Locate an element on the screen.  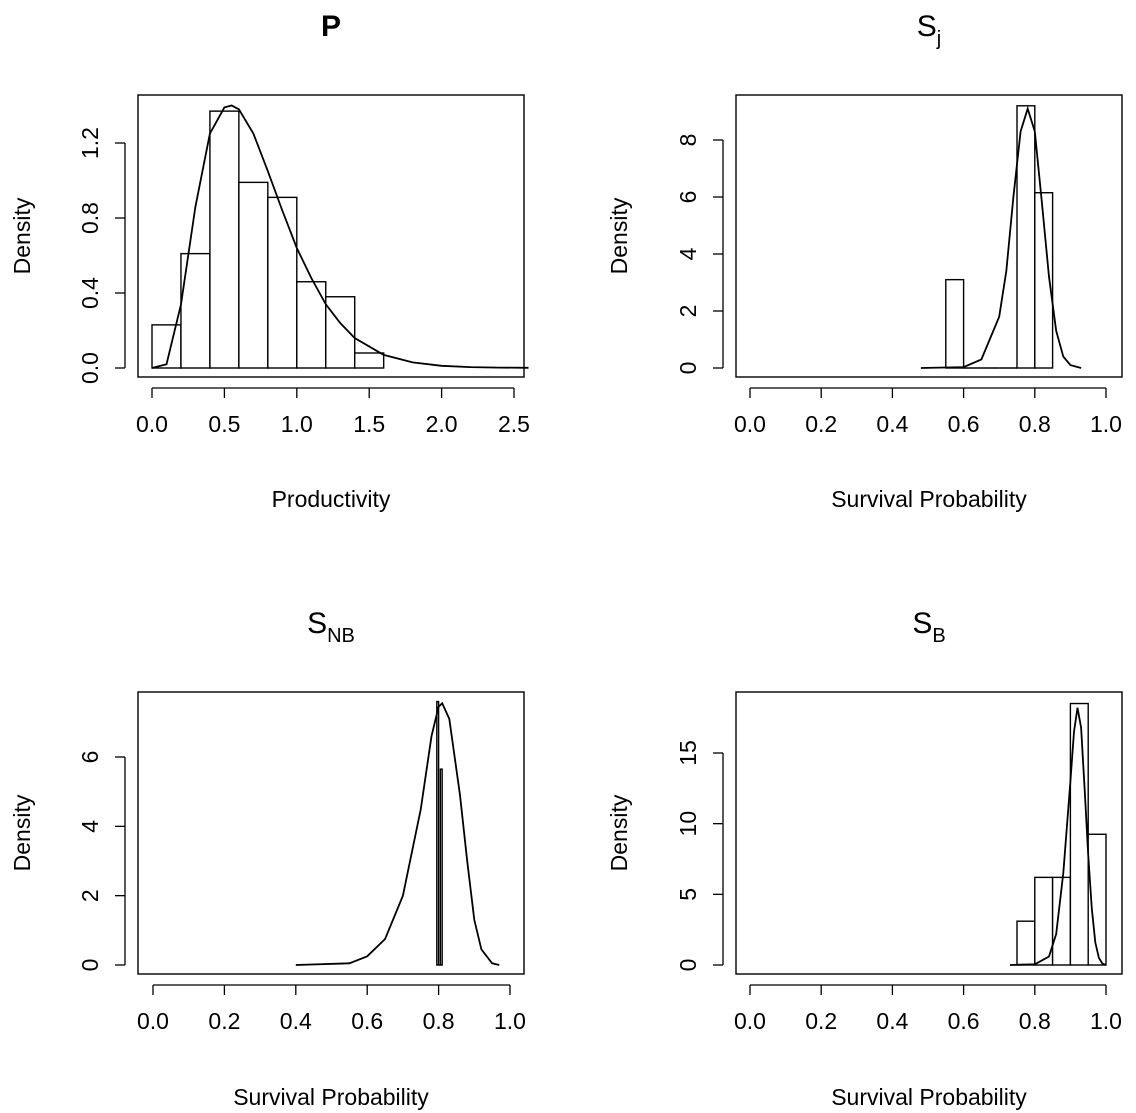
panel-title-subscript: B is located at coordinates (938, 636).